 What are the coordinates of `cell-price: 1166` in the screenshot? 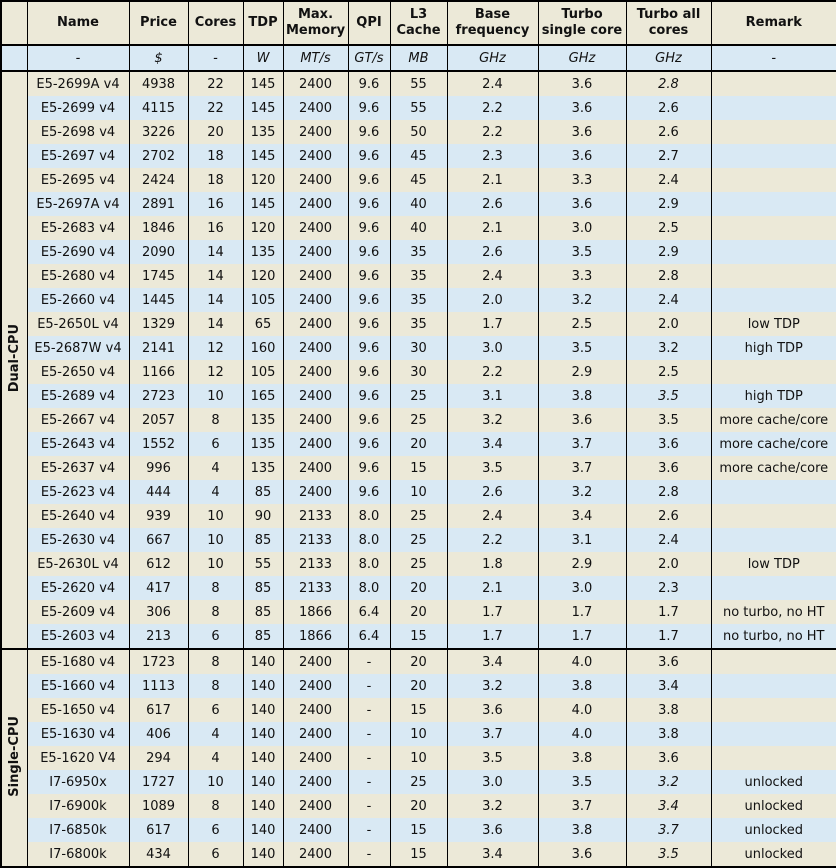 It's located at (158, 372).